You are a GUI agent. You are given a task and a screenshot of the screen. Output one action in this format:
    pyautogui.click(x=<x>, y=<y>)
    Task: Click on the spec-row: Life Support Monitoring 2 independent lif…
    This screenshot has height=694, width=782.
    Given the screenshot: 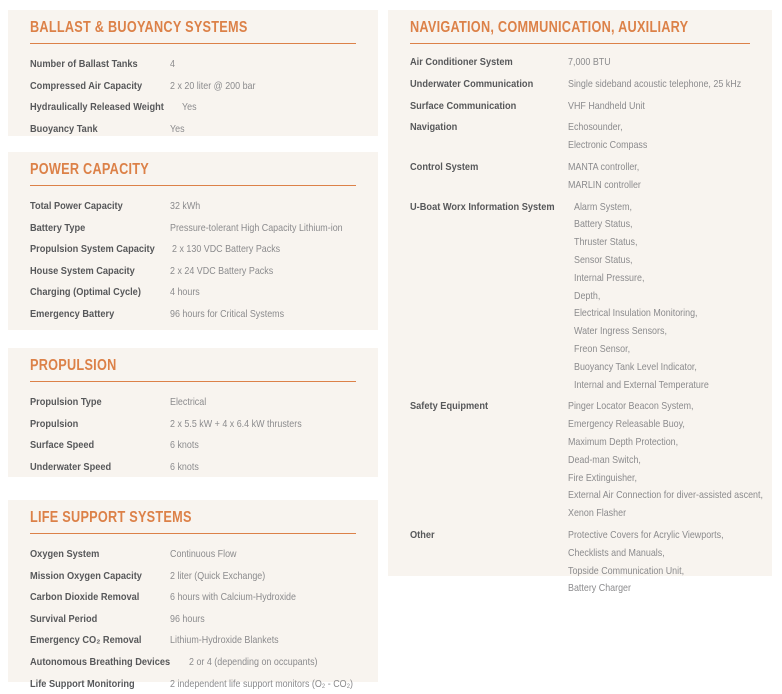 What is the action you would take?
    pyautogui.click(x=193, y=683)
    